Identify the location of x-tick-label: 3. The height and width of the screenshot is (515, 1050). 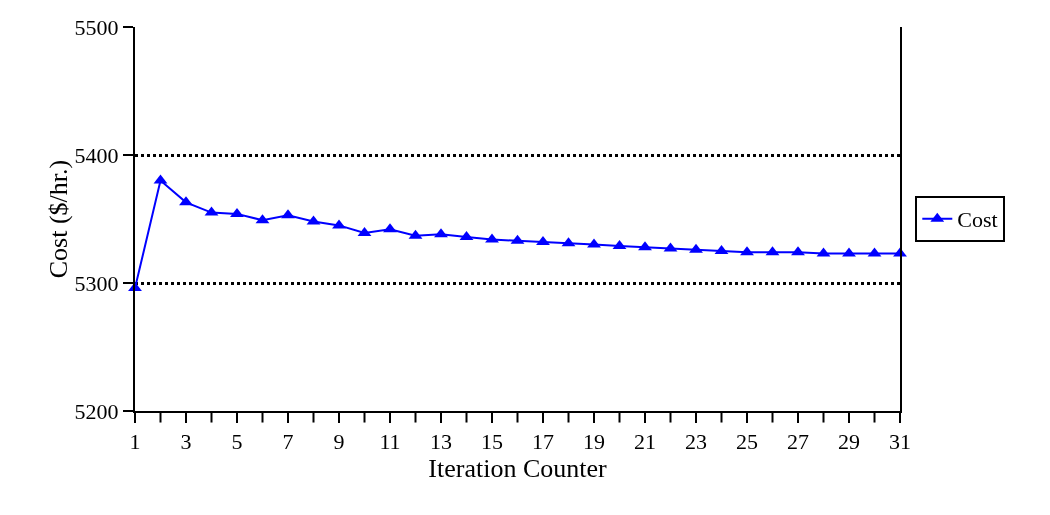
(186, 442).